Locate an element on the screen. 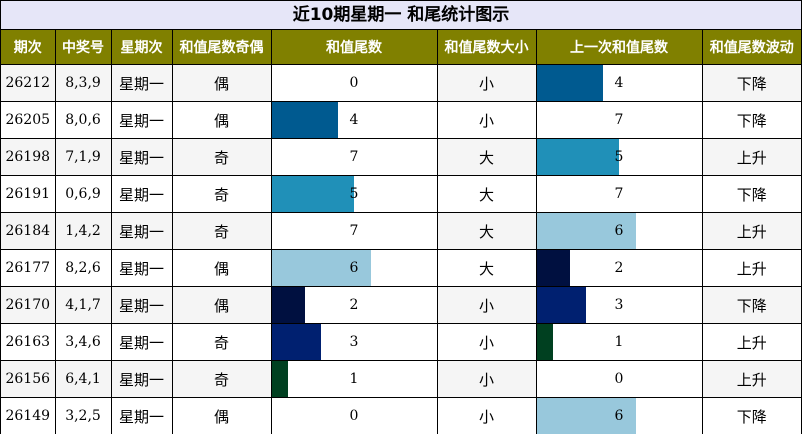  table-row: 26191 0,6,9 星期一奇 5 大 7 下降 is located at coordinates (401, 194).